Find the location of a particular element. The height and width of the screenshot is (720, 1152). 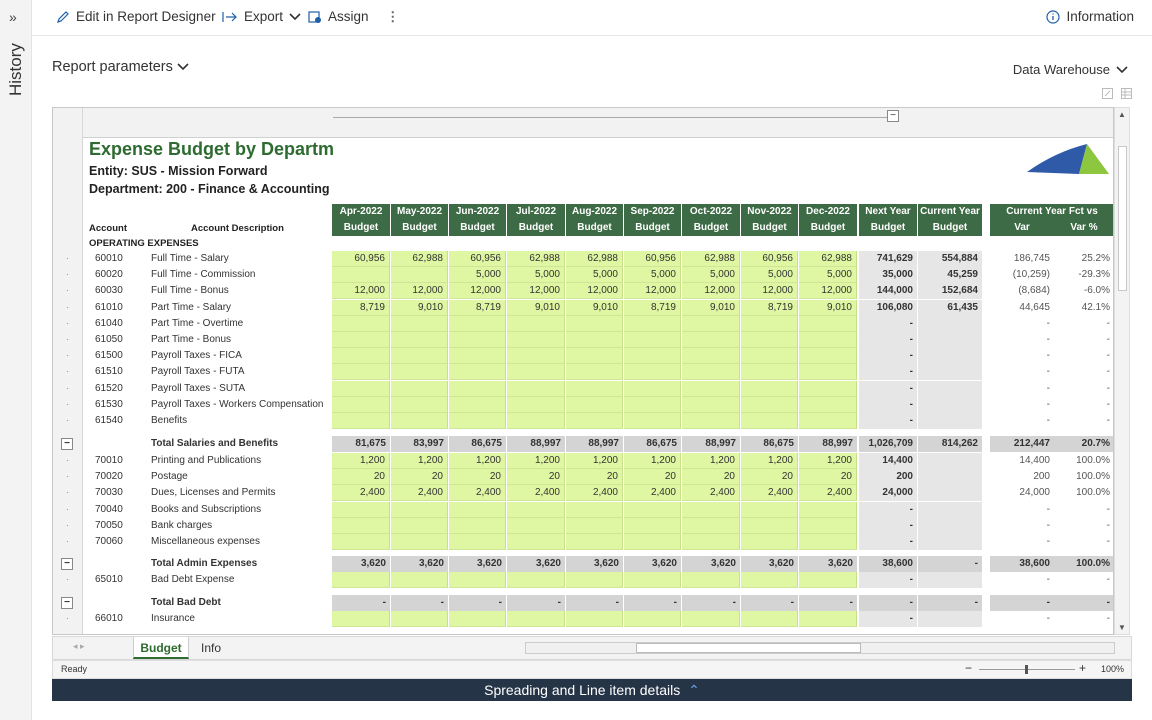

history-panel: » History is located at coordinates (16, 360).